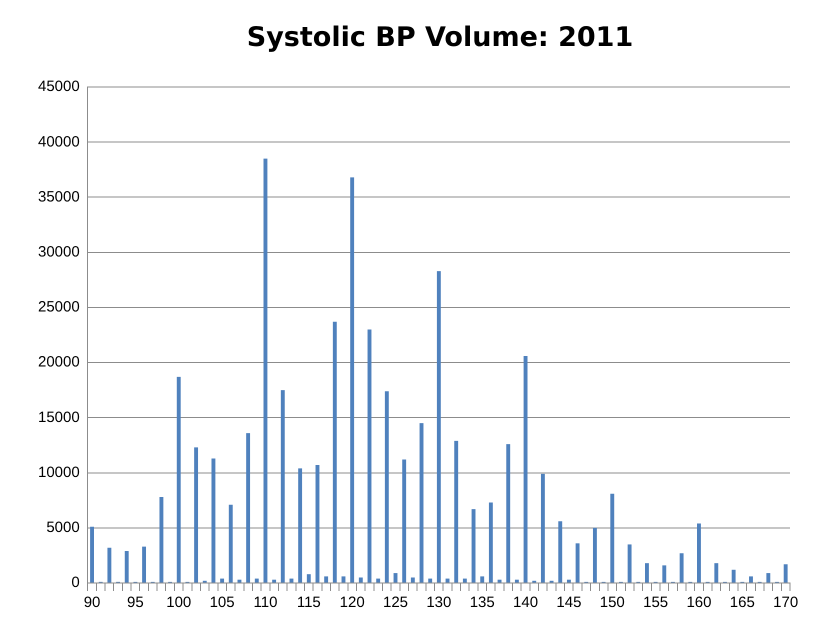 The height and width of the screenshot is (621, 821). I want to click on y-tick-label: 15000, so click(59, 417).